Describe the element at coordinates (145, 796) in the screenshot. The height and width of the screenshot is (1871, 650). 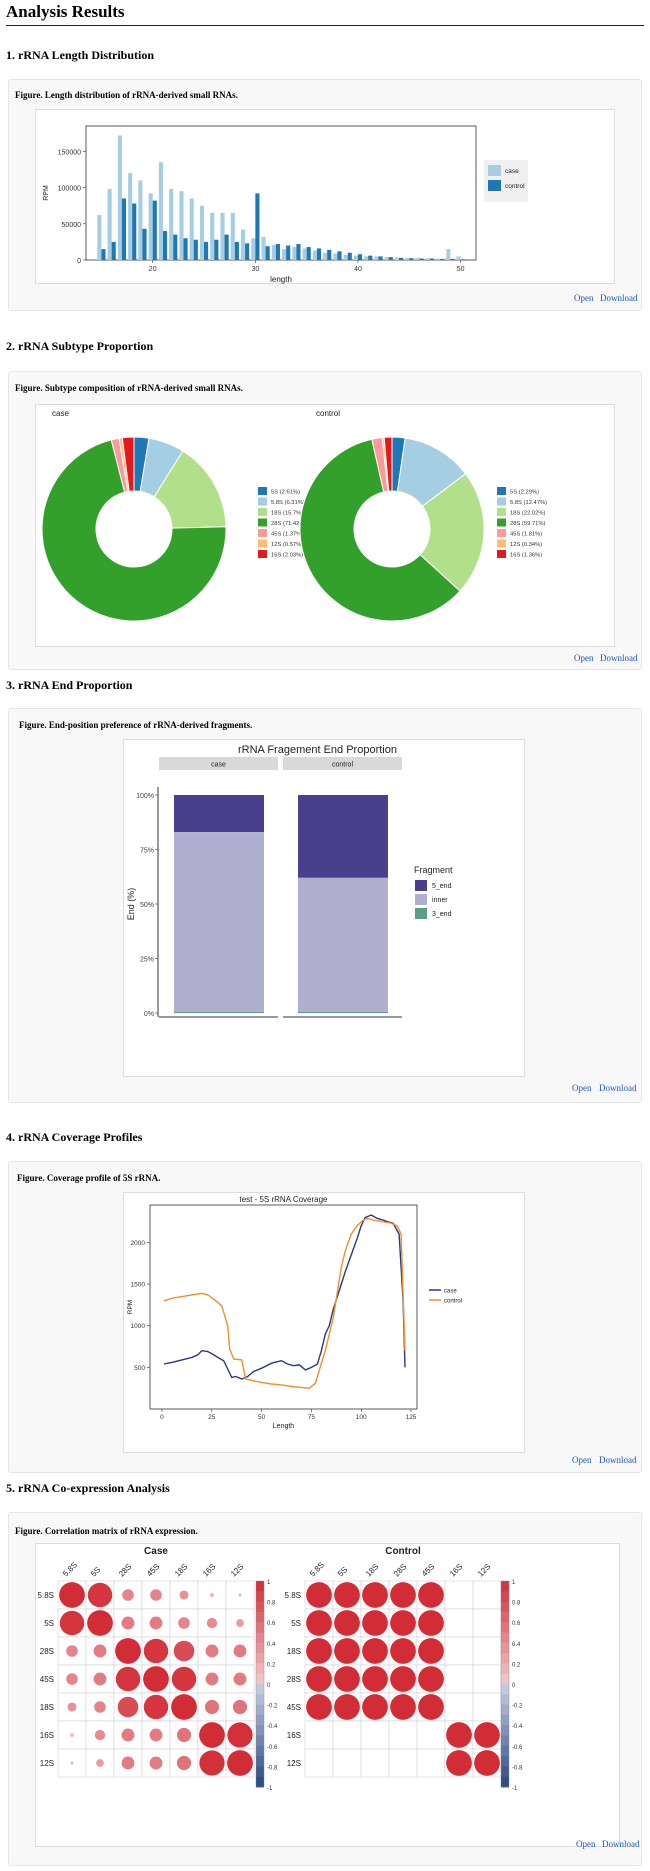
I see `y-tick-label: 100%` at that location.